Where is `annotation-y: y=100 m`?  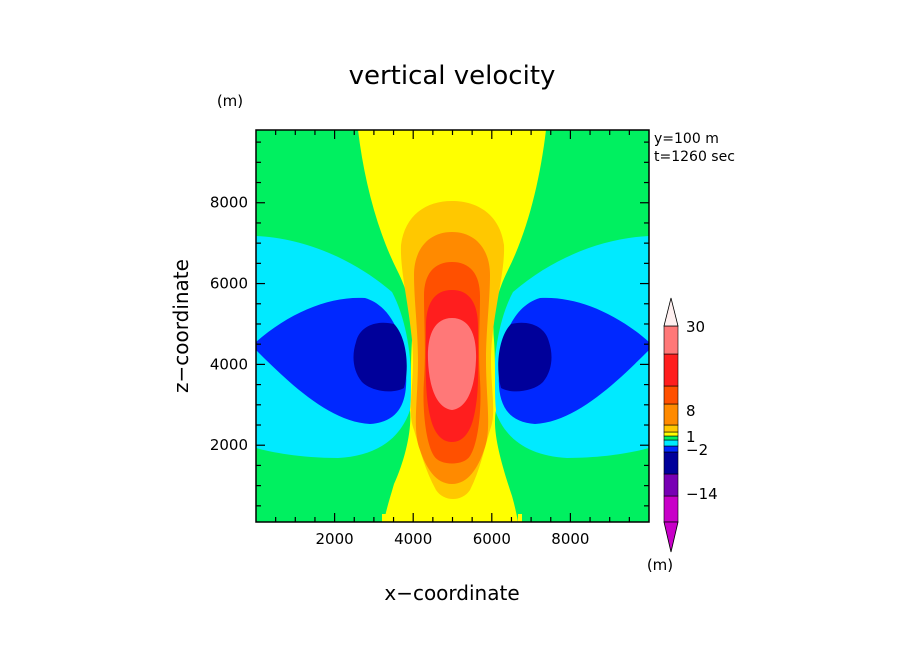 annotation-y: y=100 m is located at coordinates (686, 139).